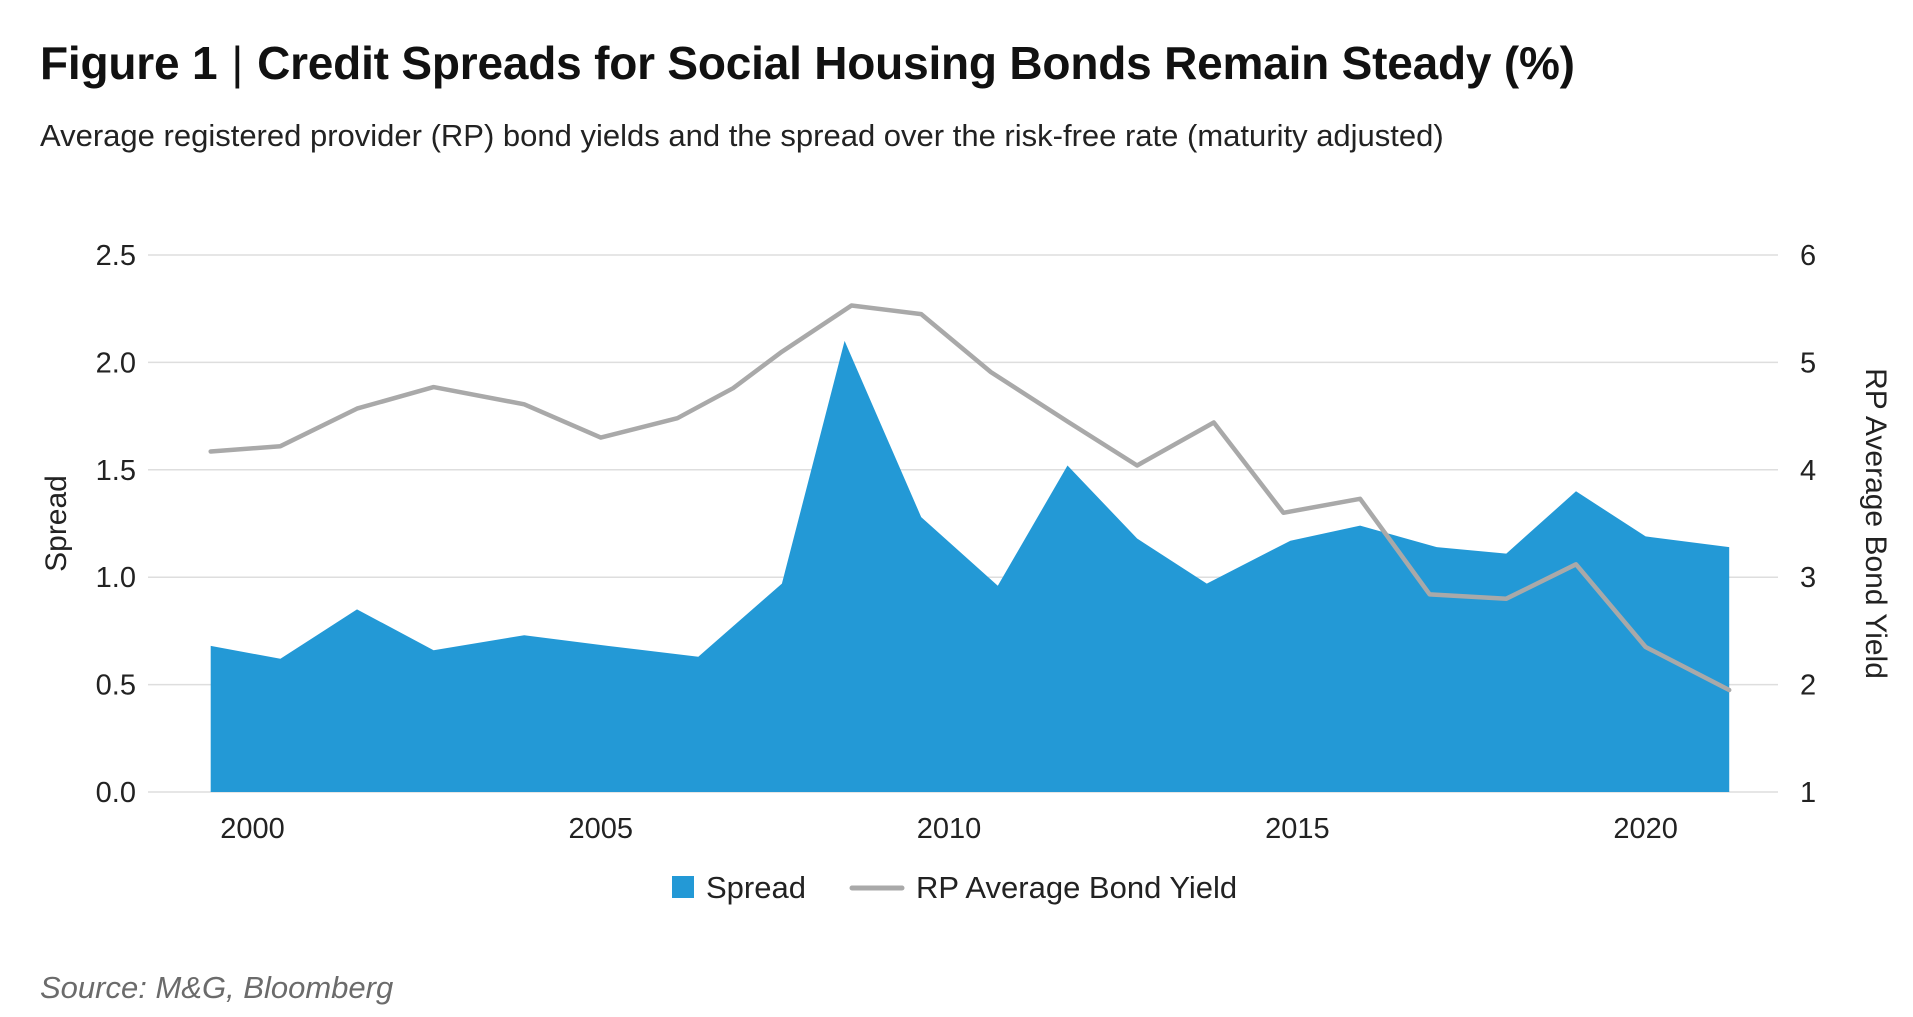 The image size is (1913, 1017). Describe the element at coordinates (1076, 887) in the screenshot. I see `legend-label-yield: RP Average Bond Yield` at that location.